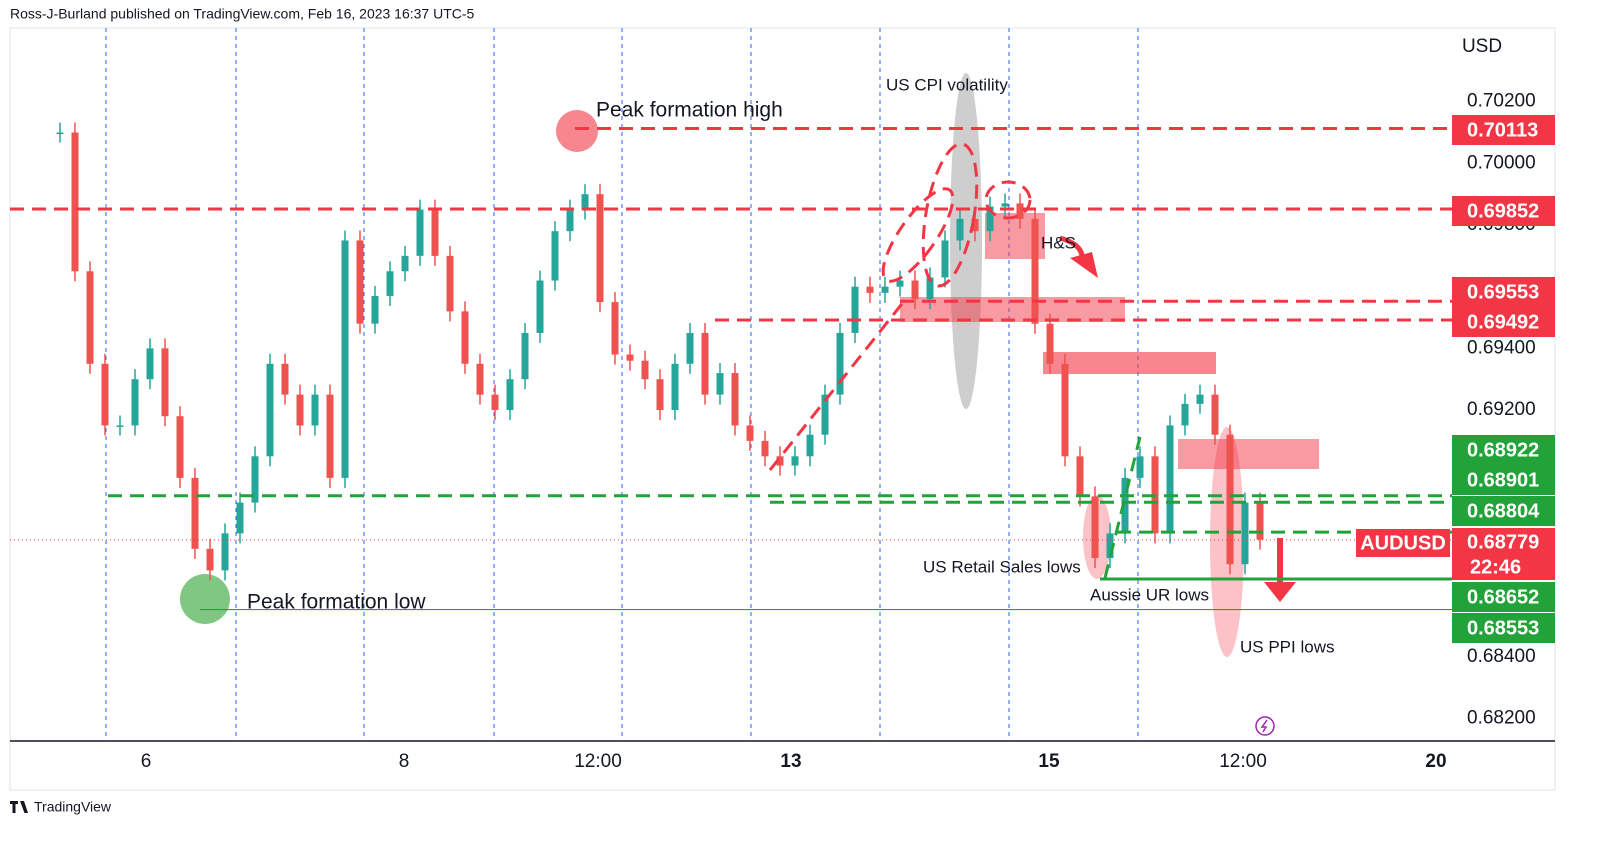  What do you see at coordinates (1495, 567) in the screenshot?
I see `countdown: 22:46` at bounding box center [1495, 567].